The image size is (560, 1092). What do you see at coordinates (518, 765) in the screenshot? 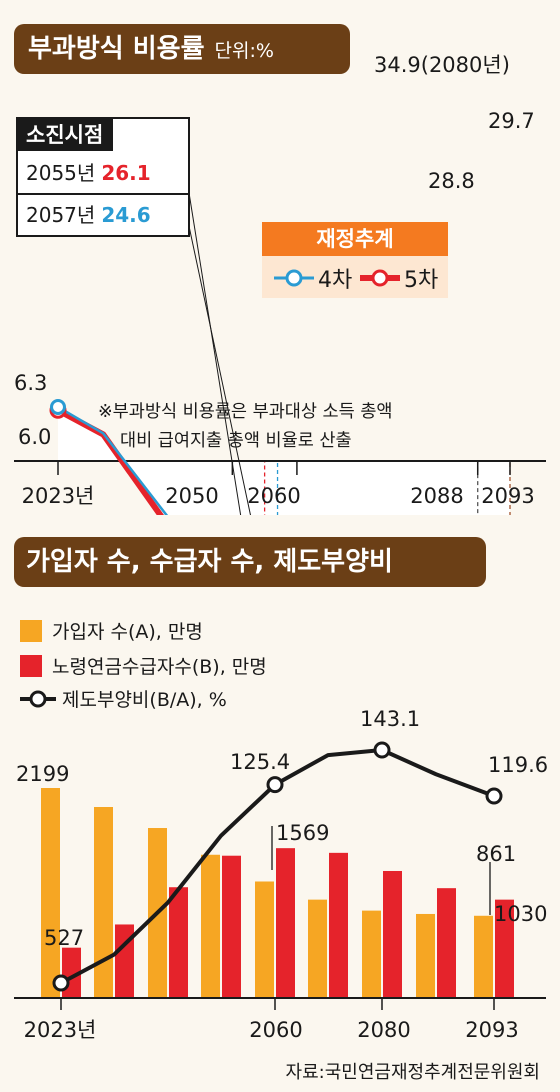
I see `label-ratio-2093: 119.6` at bounding box center [518, 765].